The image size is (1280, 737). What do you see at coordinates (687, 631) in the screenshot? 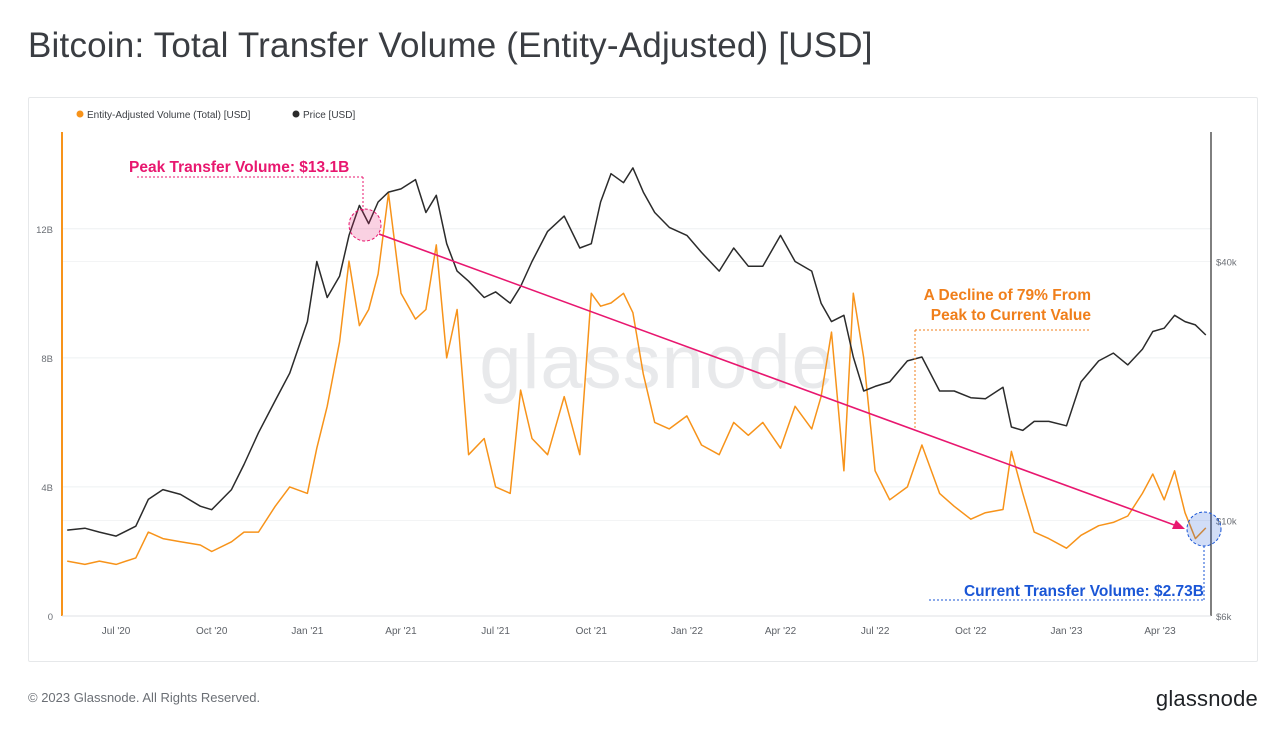
I see `x-tick-label: Jan '22` at bounding box center [687, 631].